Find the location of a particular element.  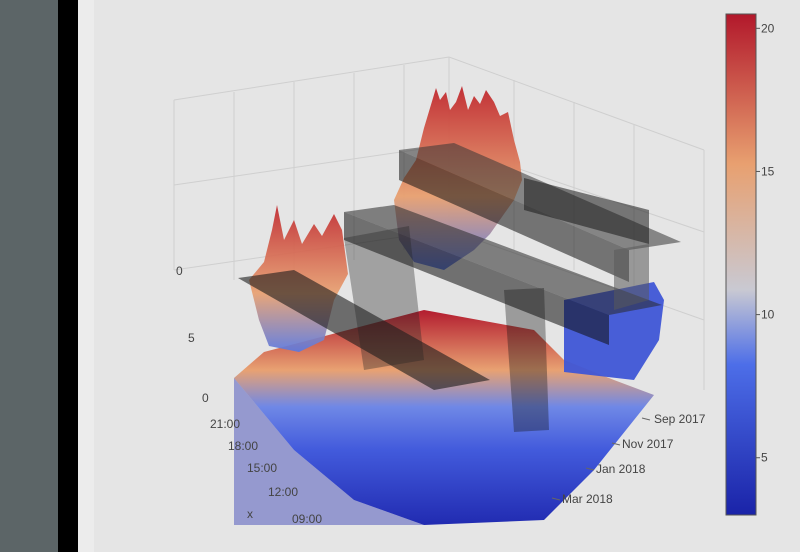

colorbar-tick-label: 20 is located at coordinates (768, 28).